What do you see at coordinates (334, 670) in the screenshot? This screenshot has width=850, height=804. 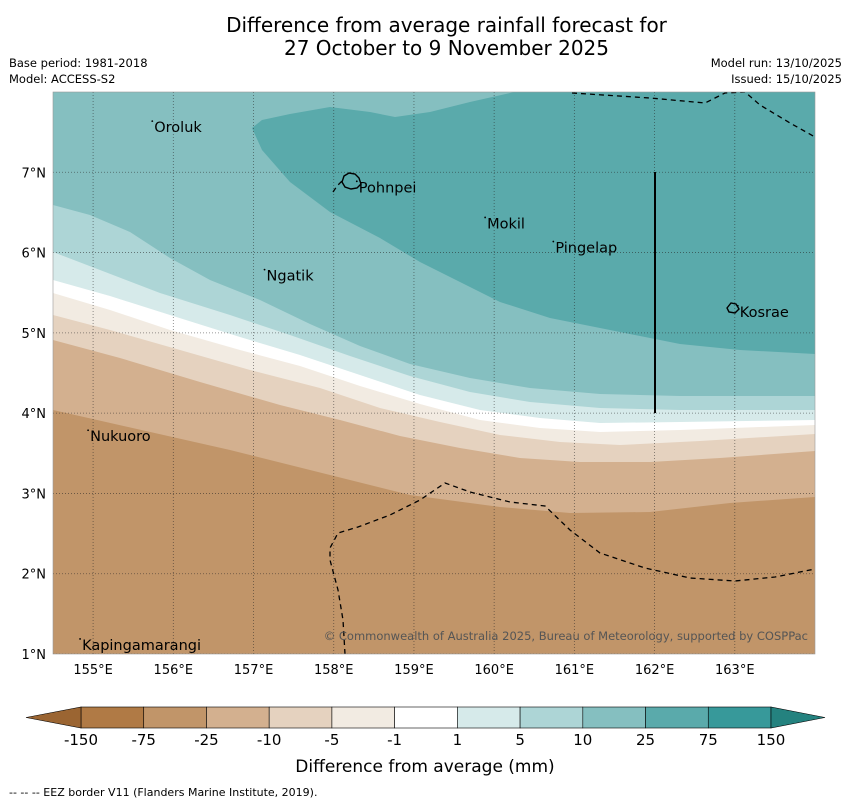 I see `lon-tick-label: 158°E` at bounding box center [334, 670].